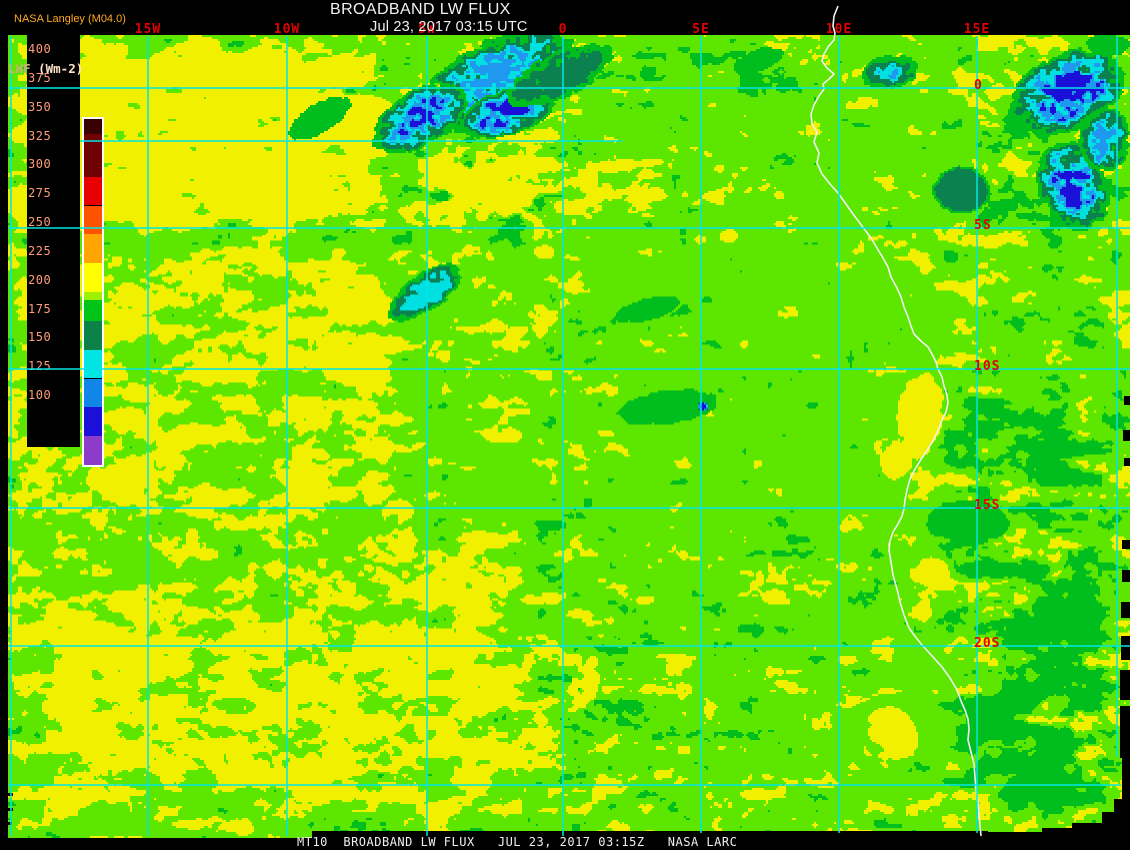 This screenshot has width=1130, height=850. I want to click on lat-label-20s: 20S, so click(987, 643).